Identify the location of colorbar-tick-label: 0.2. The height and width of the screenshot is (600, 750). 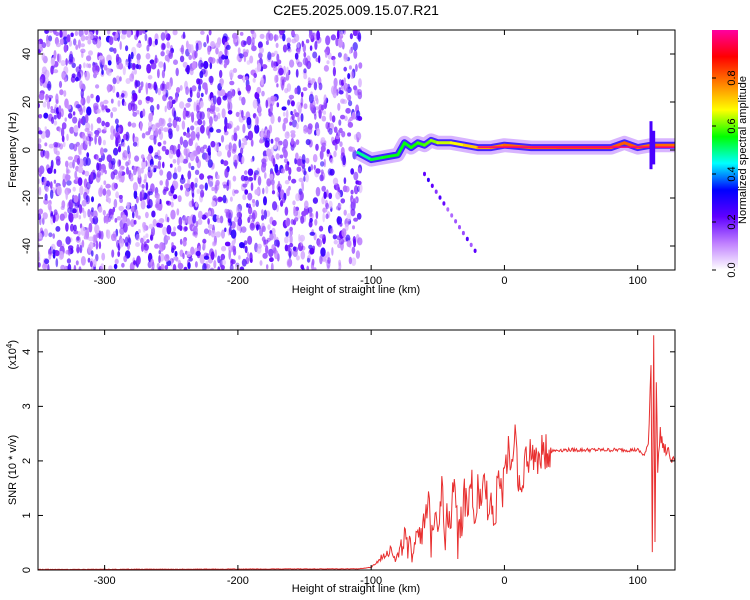
(732, 221).